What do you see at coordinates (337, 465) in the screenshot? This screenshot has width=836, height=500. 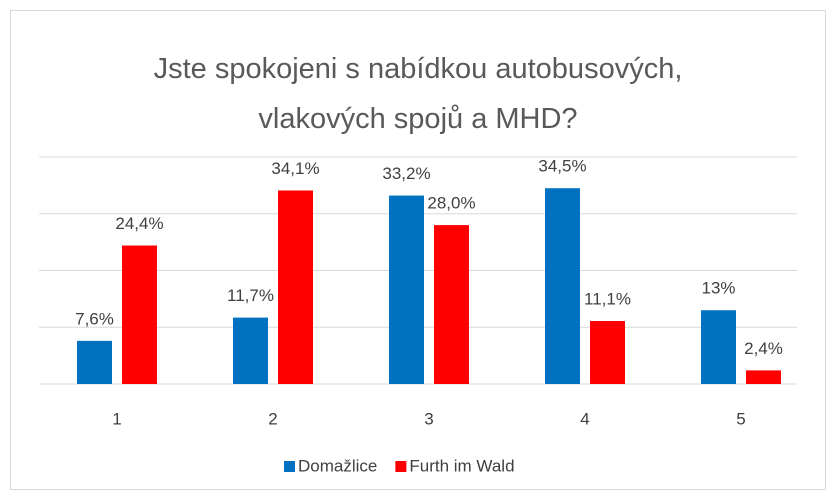 I see `legend-label: Domažlice` at bounding box center [337, 465].